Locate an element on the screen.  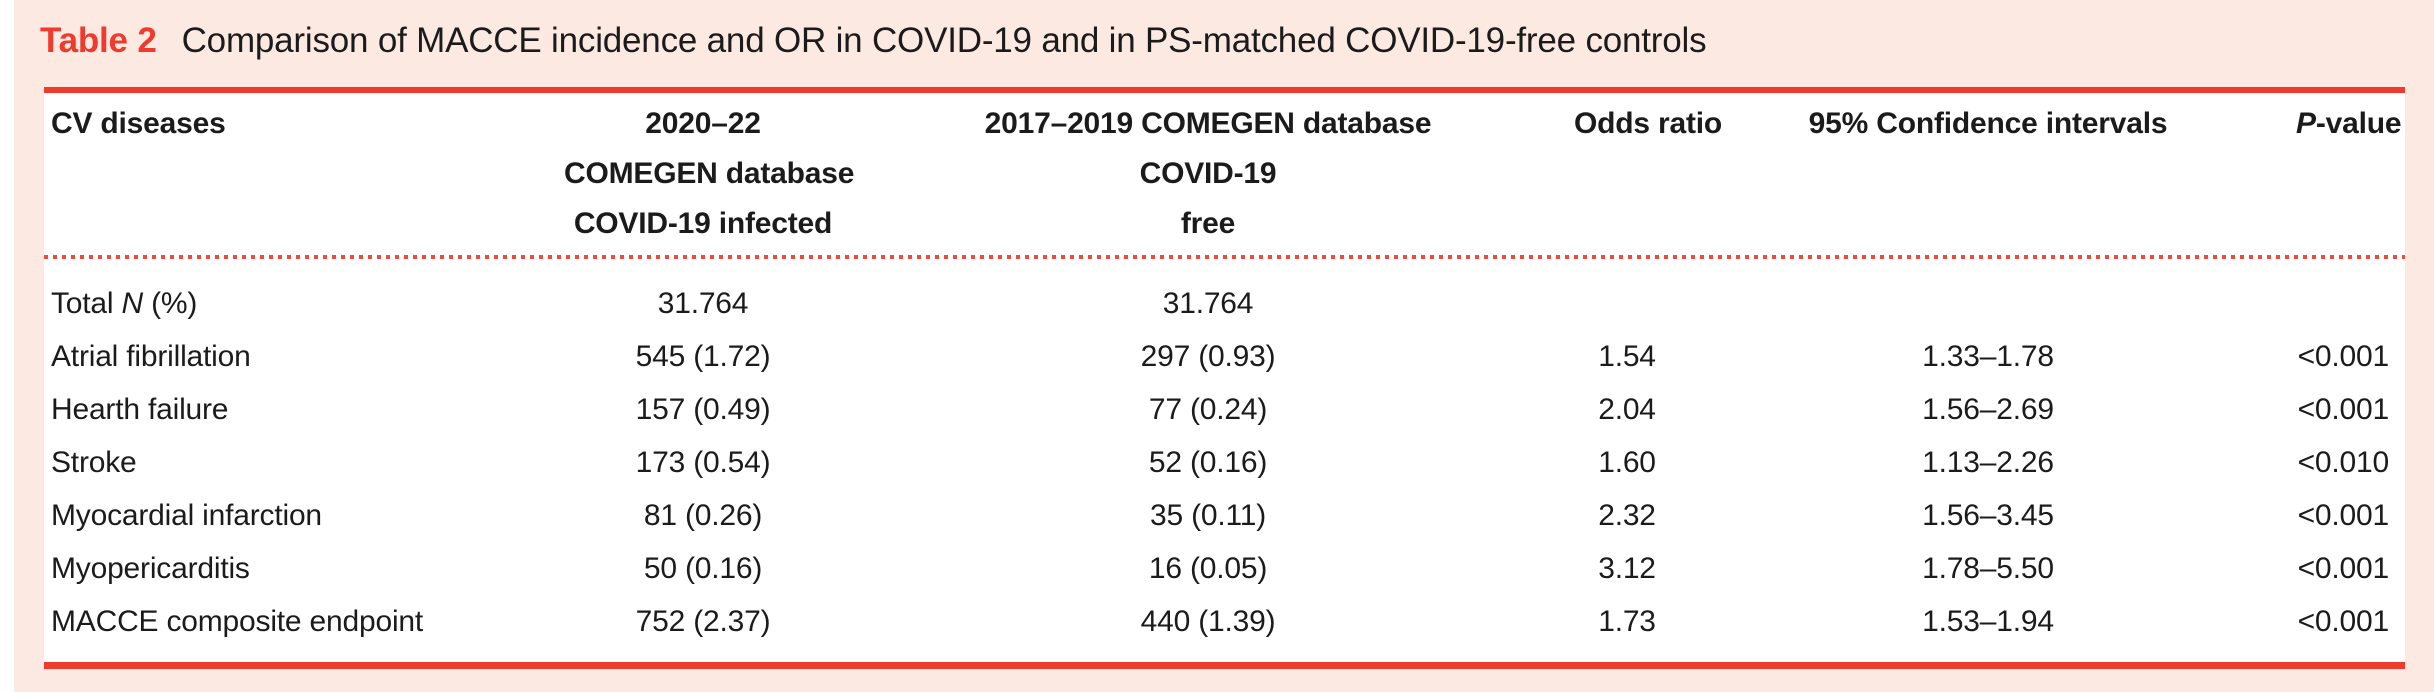
cell-confidence-interval: 1.53–1.94 is located at coordinates (1988, 621).